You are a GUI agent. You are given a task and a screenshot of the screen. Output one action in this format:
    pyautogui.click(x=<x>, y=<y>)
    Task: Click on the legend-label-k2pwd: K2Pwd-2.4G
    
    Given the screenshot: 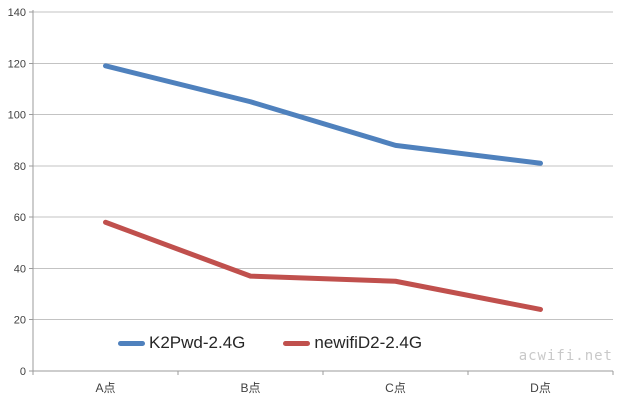 What is the action you would take?
    pyautogui.click(x=197, y=342)
    